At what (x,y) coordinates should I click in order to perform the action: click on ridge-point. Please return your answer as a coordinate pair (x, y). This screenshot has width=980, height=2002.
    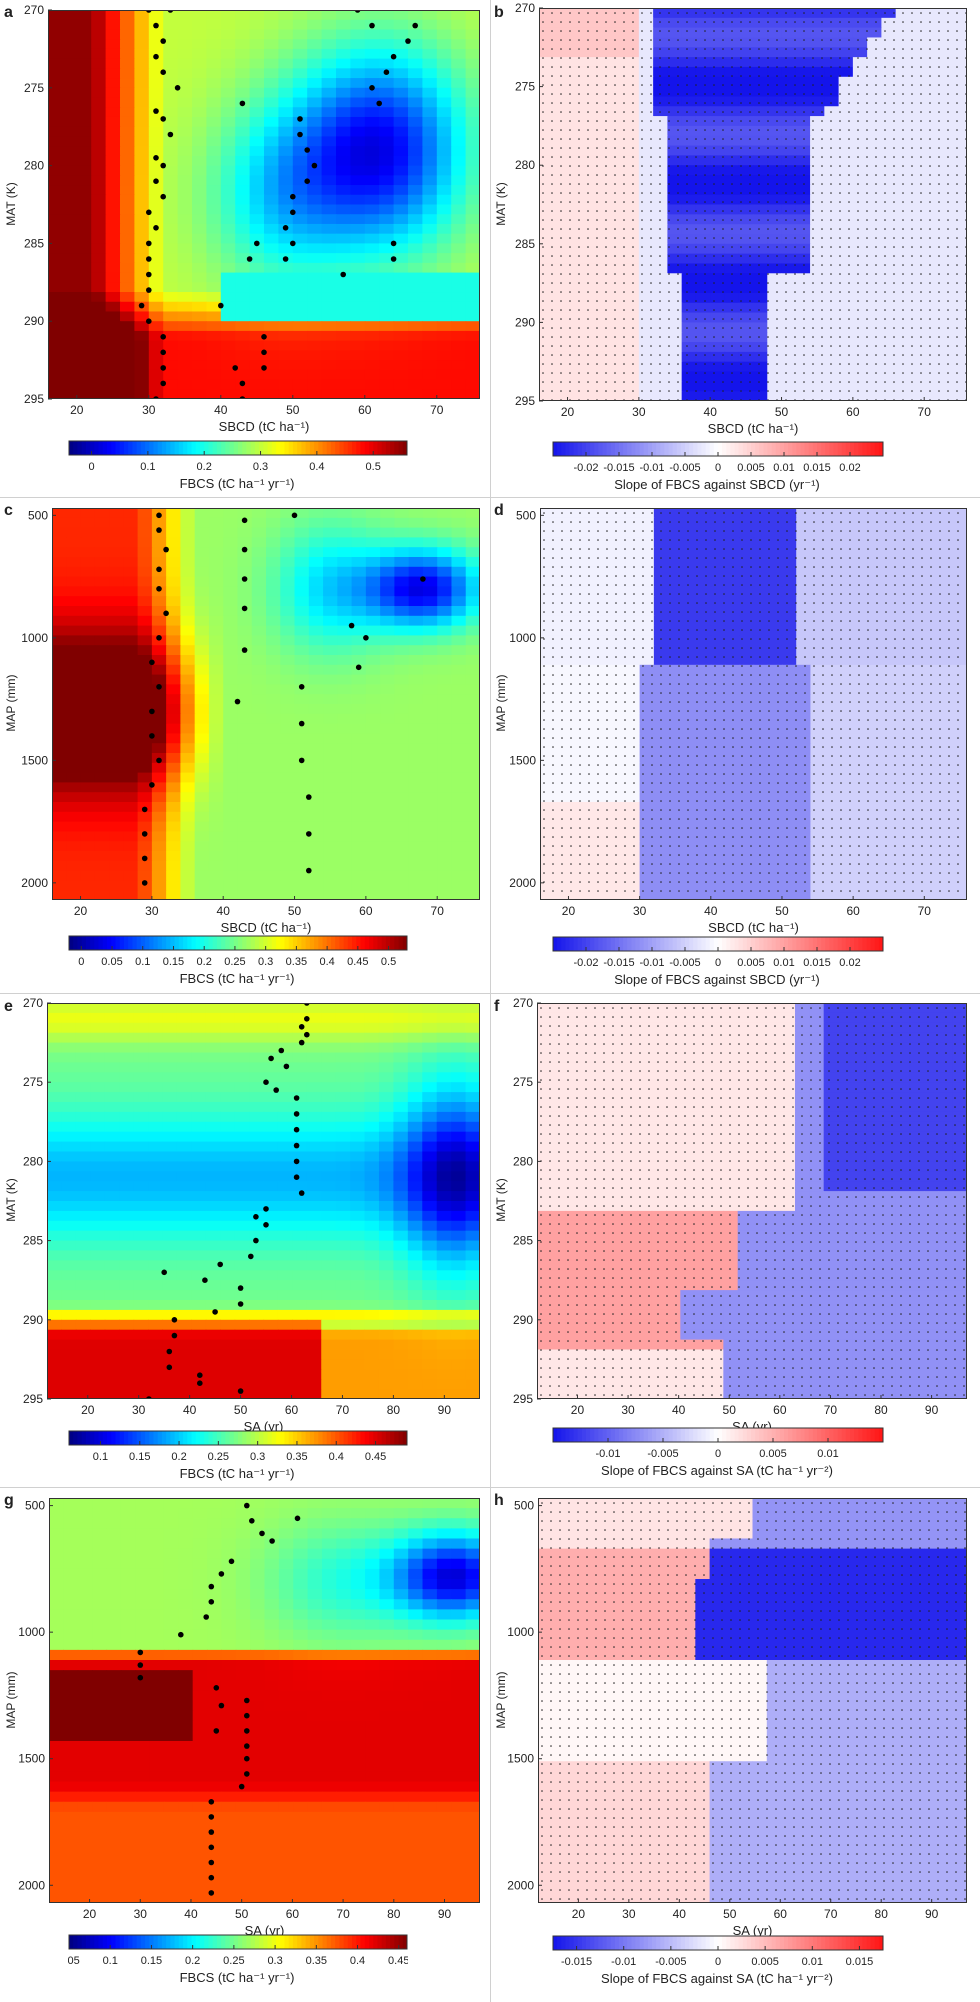
    Looking at the image, I should click on (149, 274).